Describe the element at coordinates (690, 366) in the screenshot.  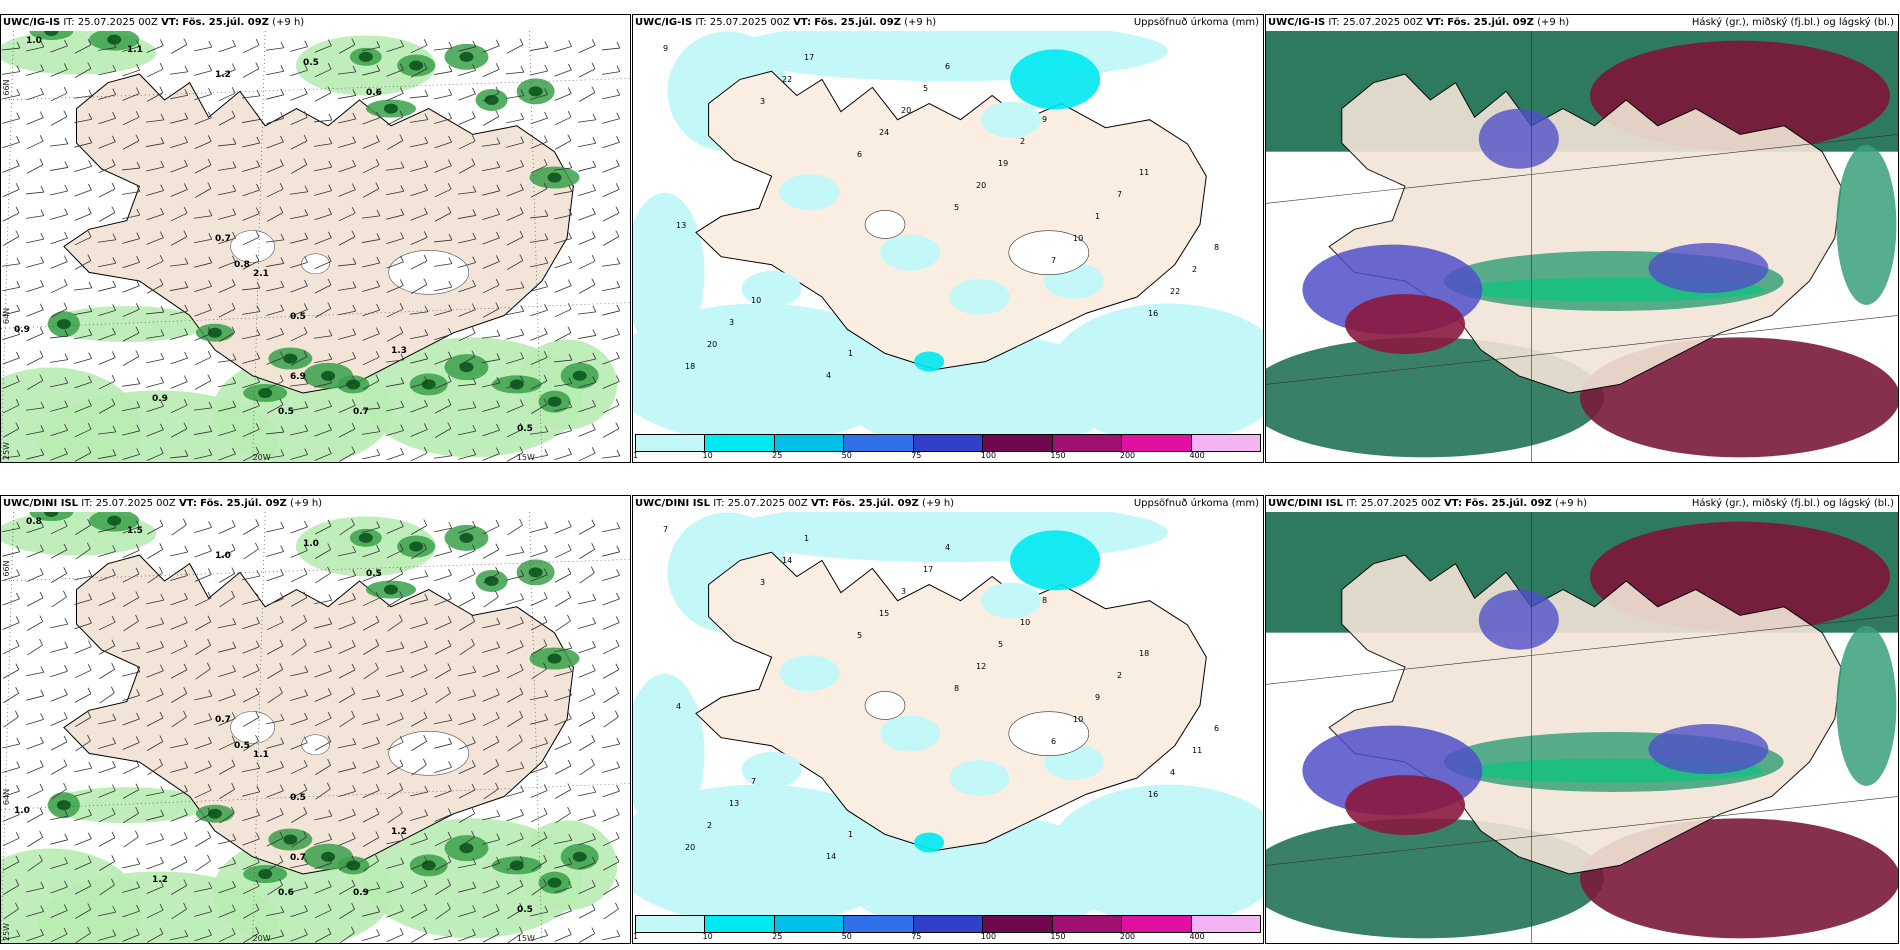
I see `precip-value-label: 18` at that location.